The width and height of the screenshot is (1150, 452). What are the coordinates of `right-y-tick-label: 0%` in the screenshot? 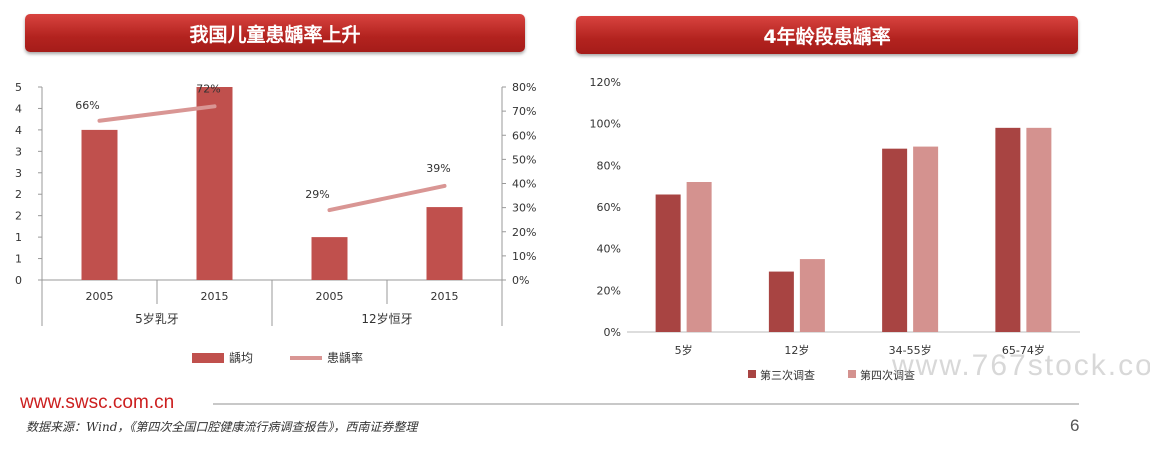 It's located at (612, 332).